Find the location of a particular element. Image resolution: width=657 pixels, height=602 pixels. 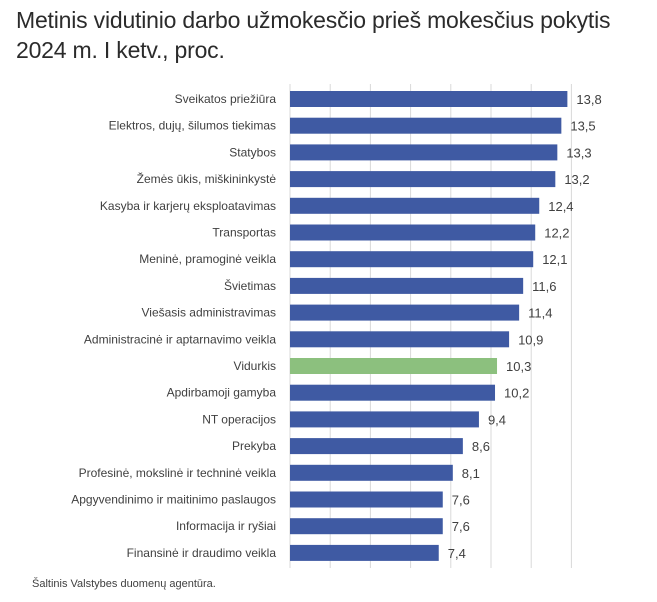

value-label: 13,5 is located at coordinates (582, 126).